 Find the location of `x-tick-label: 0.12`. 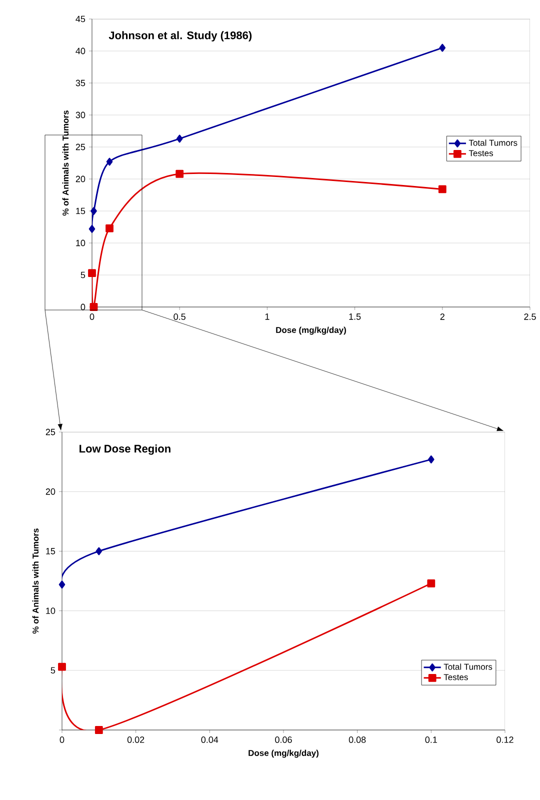

x-tick-label: 0.12 is located at coordinates (505, 739).